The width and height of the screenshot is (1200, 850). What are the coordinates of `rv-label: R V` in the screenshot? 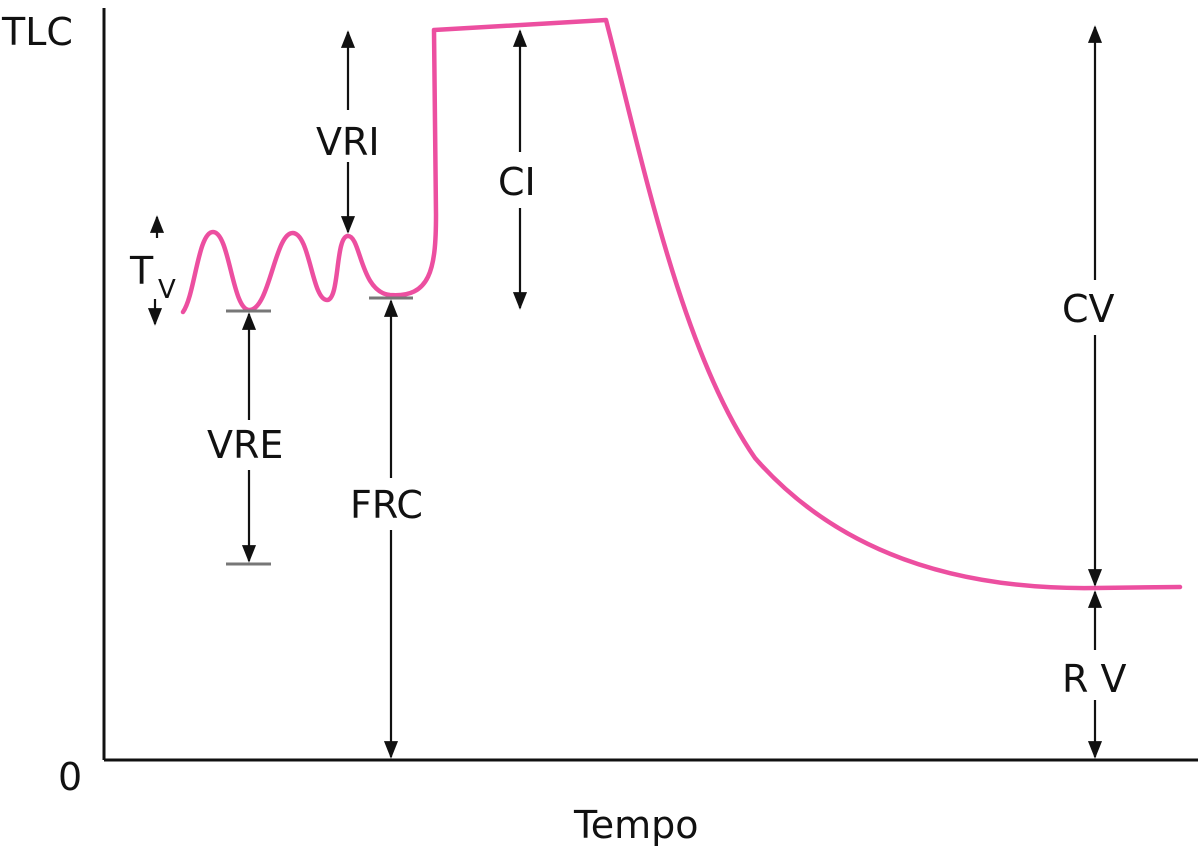 It's located at (1094, 679).